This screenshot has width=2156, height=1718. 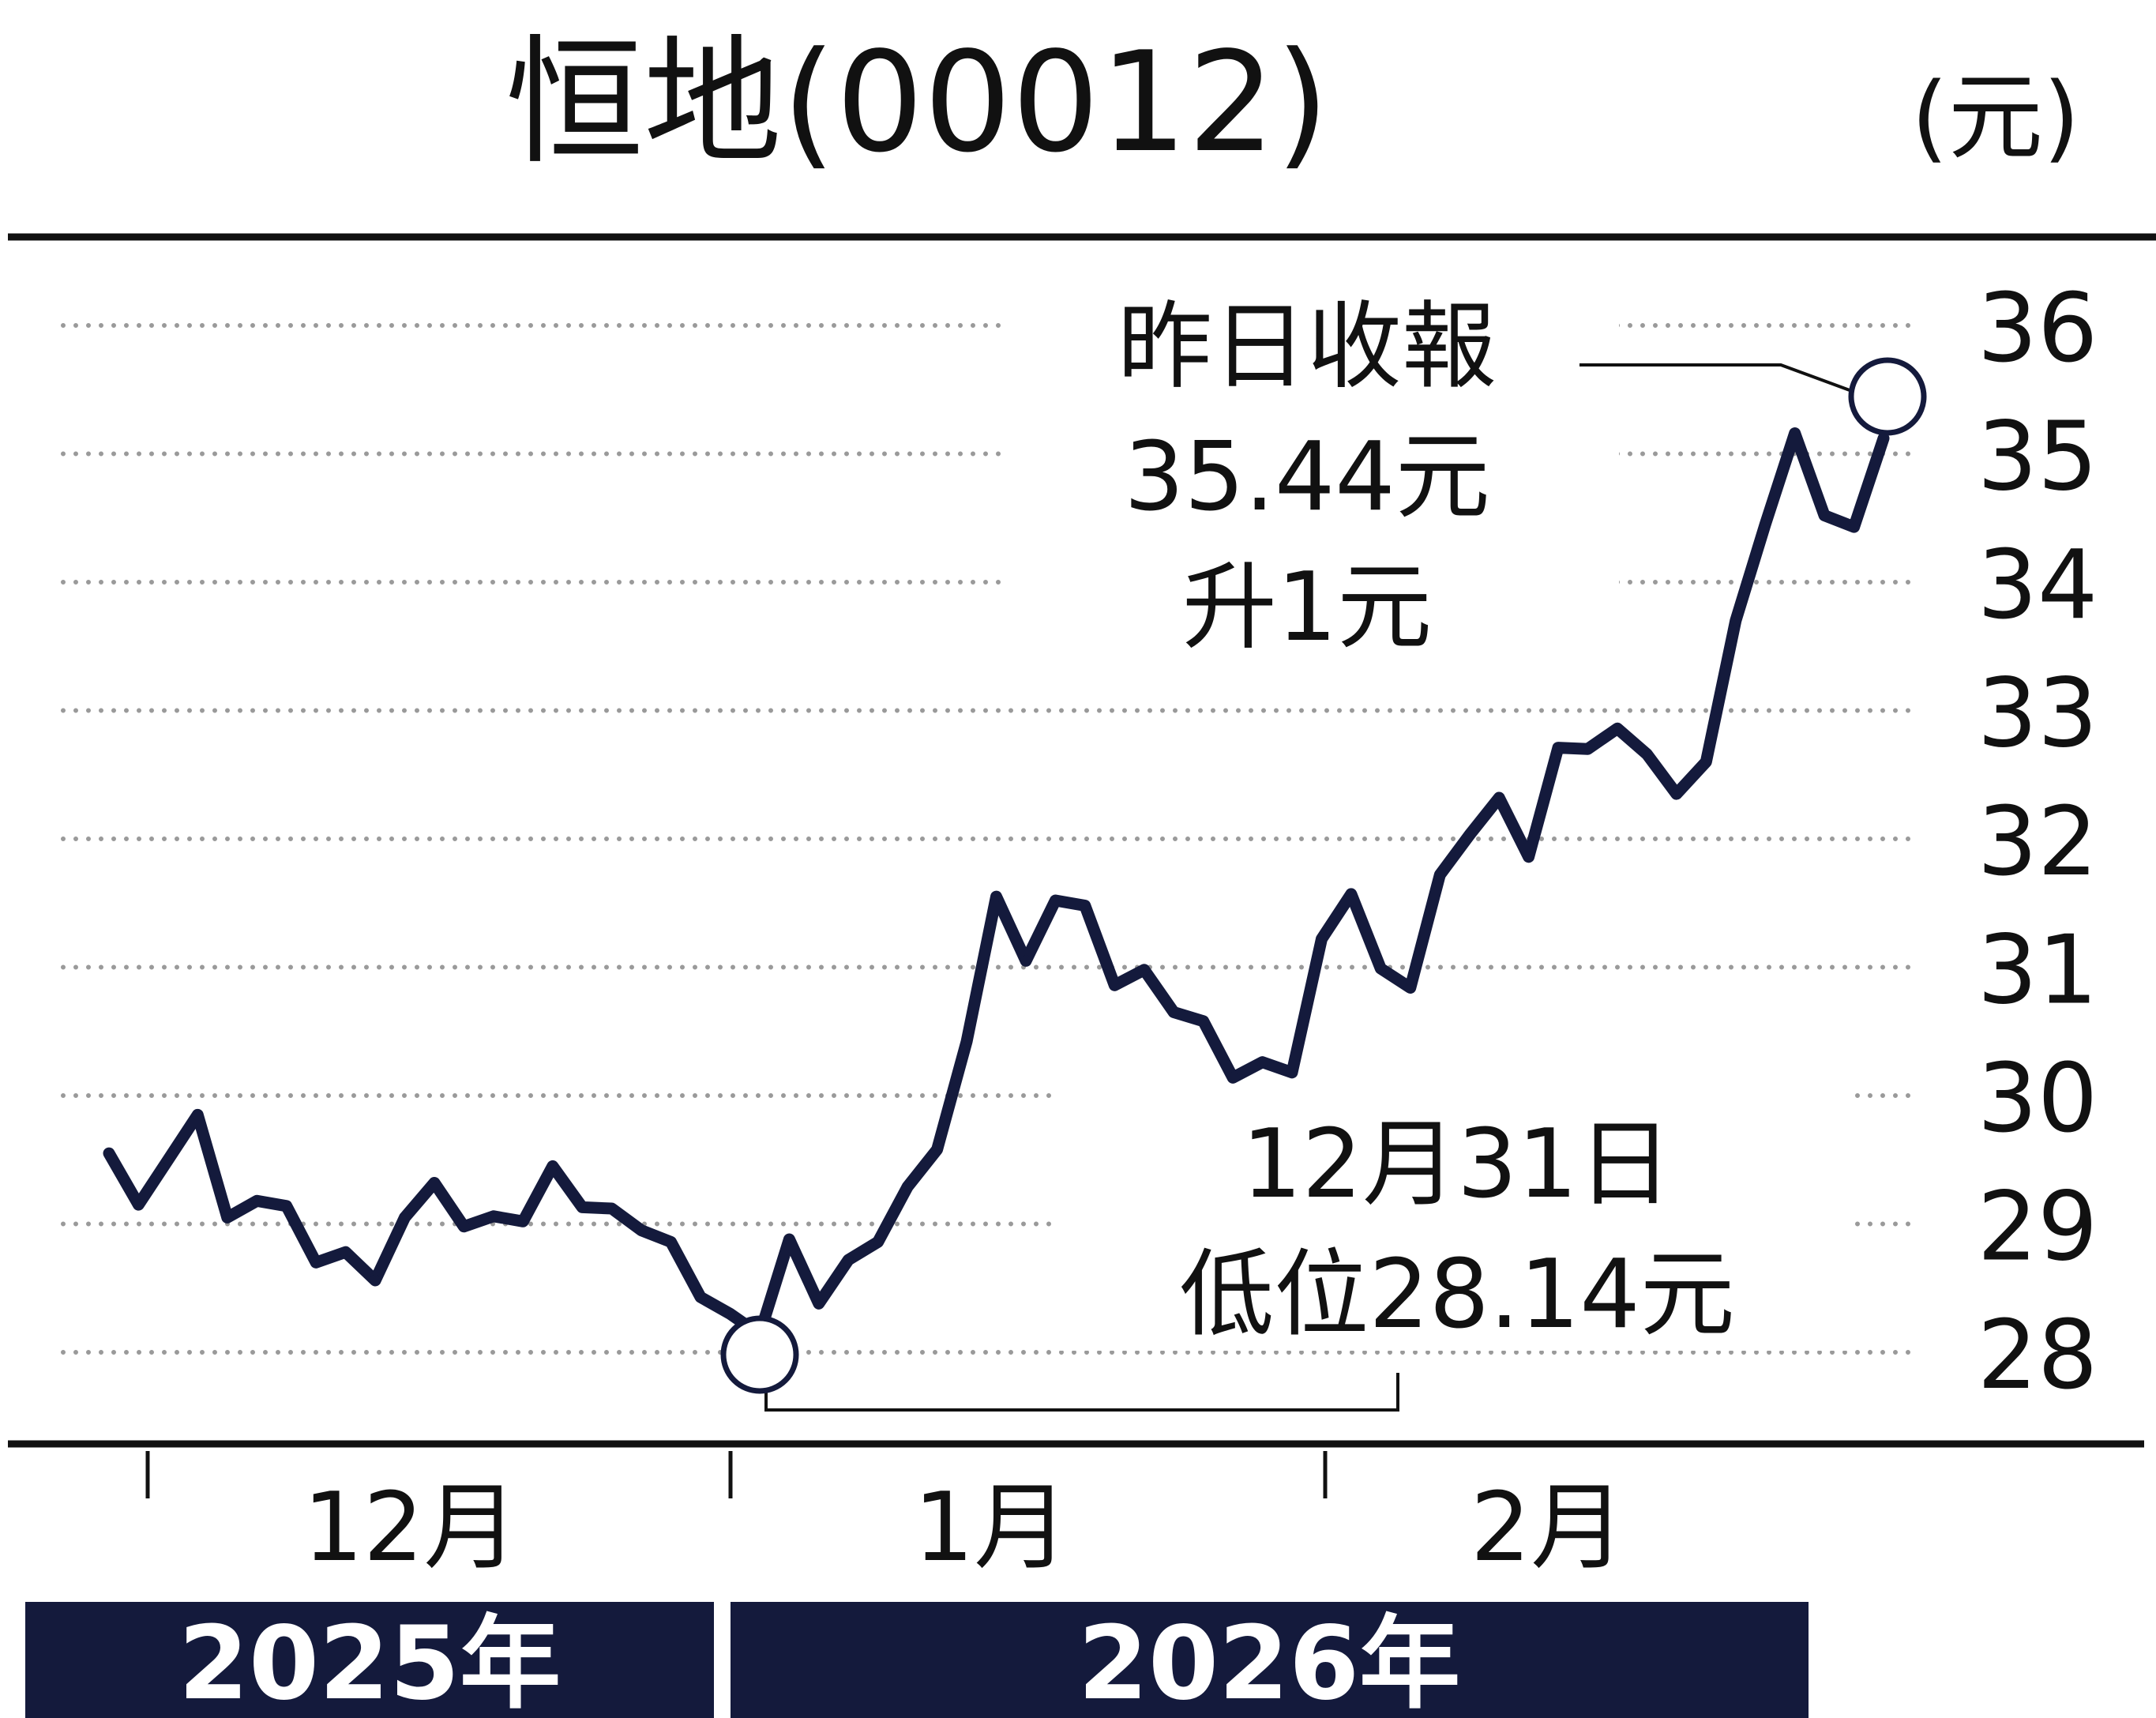 What do you see at coordinates (1307, 608) in the screenshot?
I see `annotation-close-line3: 升1元` at bounding box center [1307, 608].